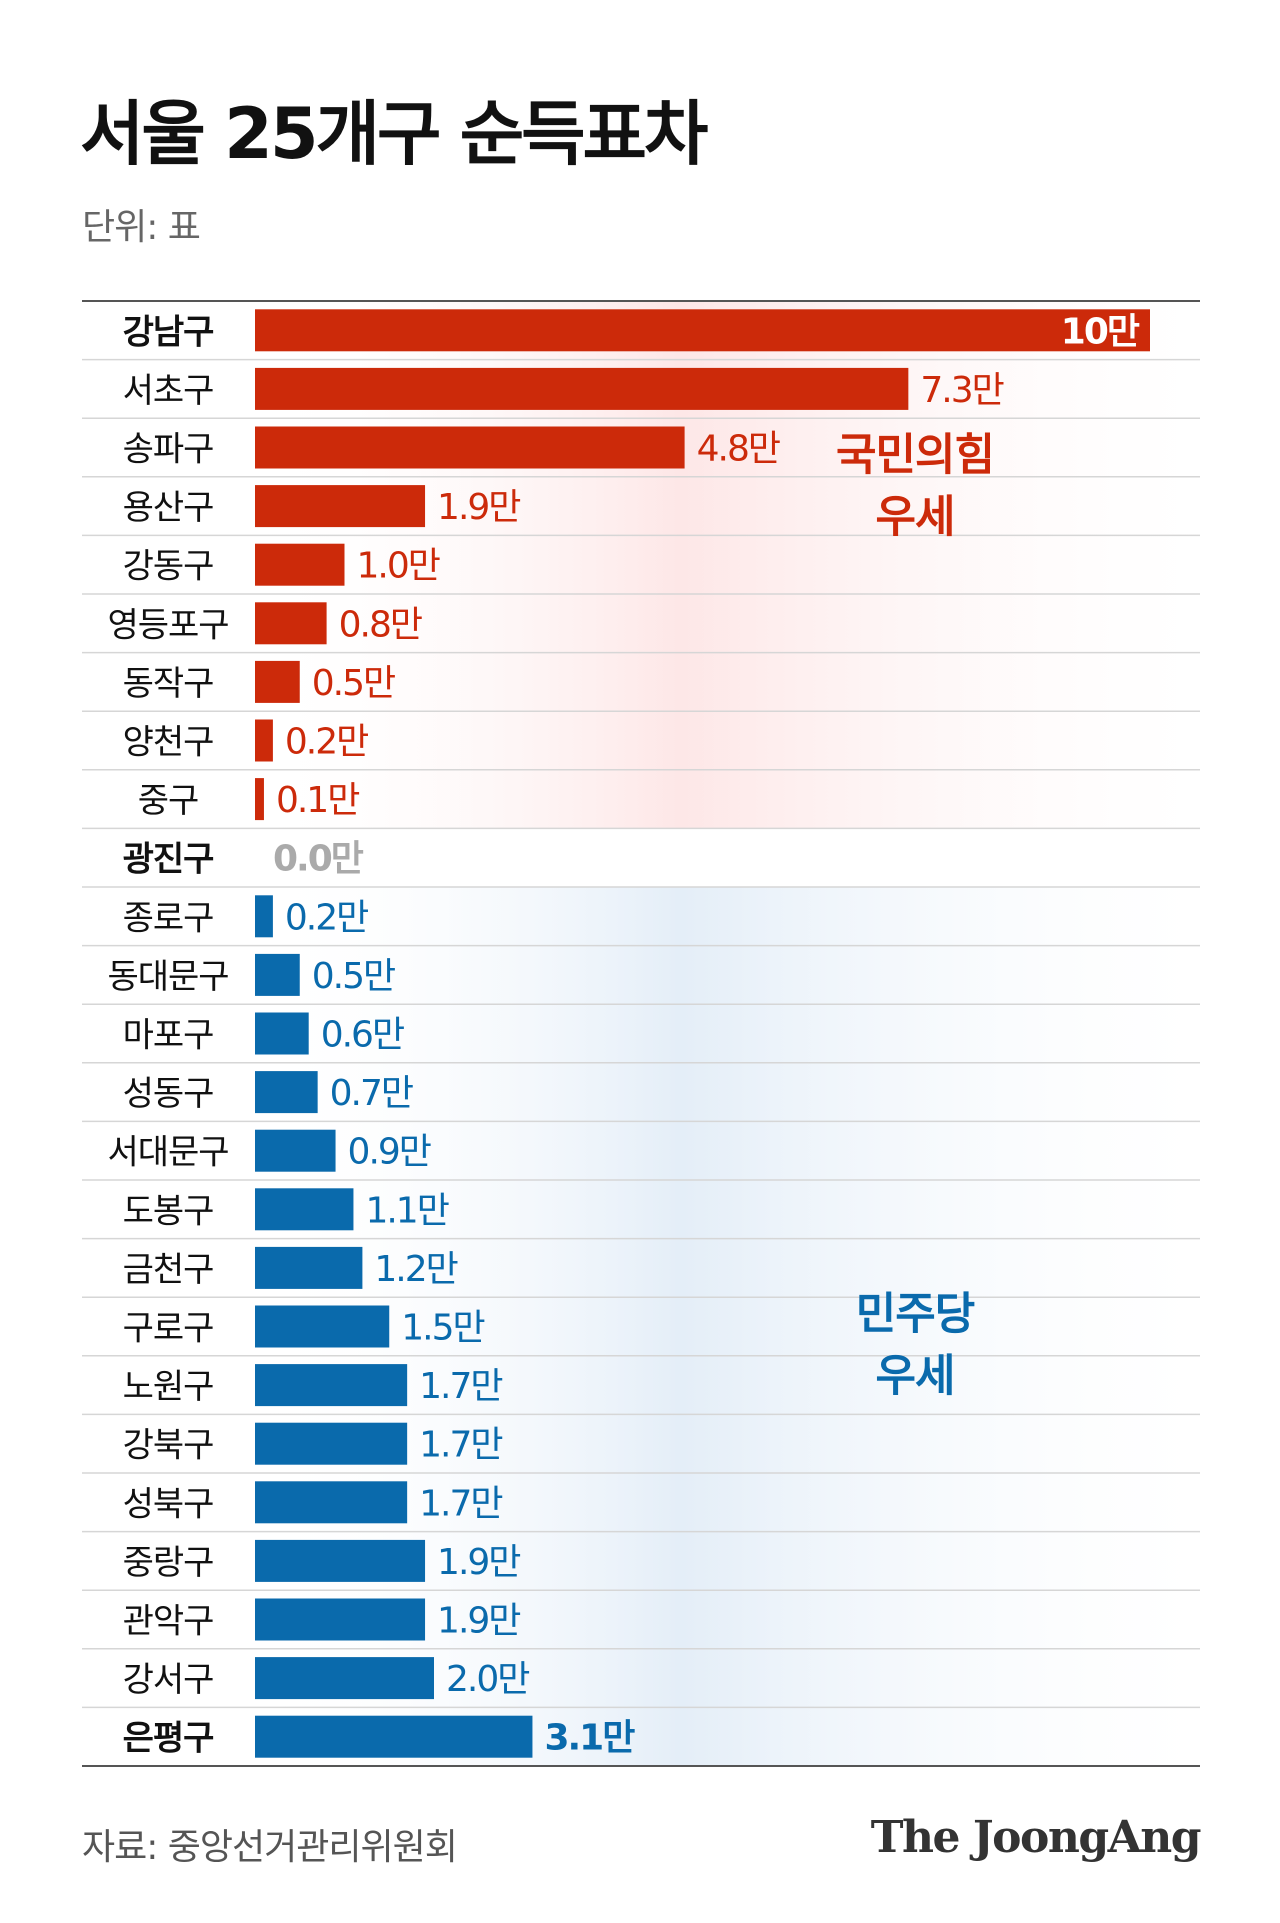 The image size is (1280, 1923). I want to click on value-label: 2.0만, so click(487, 1679).